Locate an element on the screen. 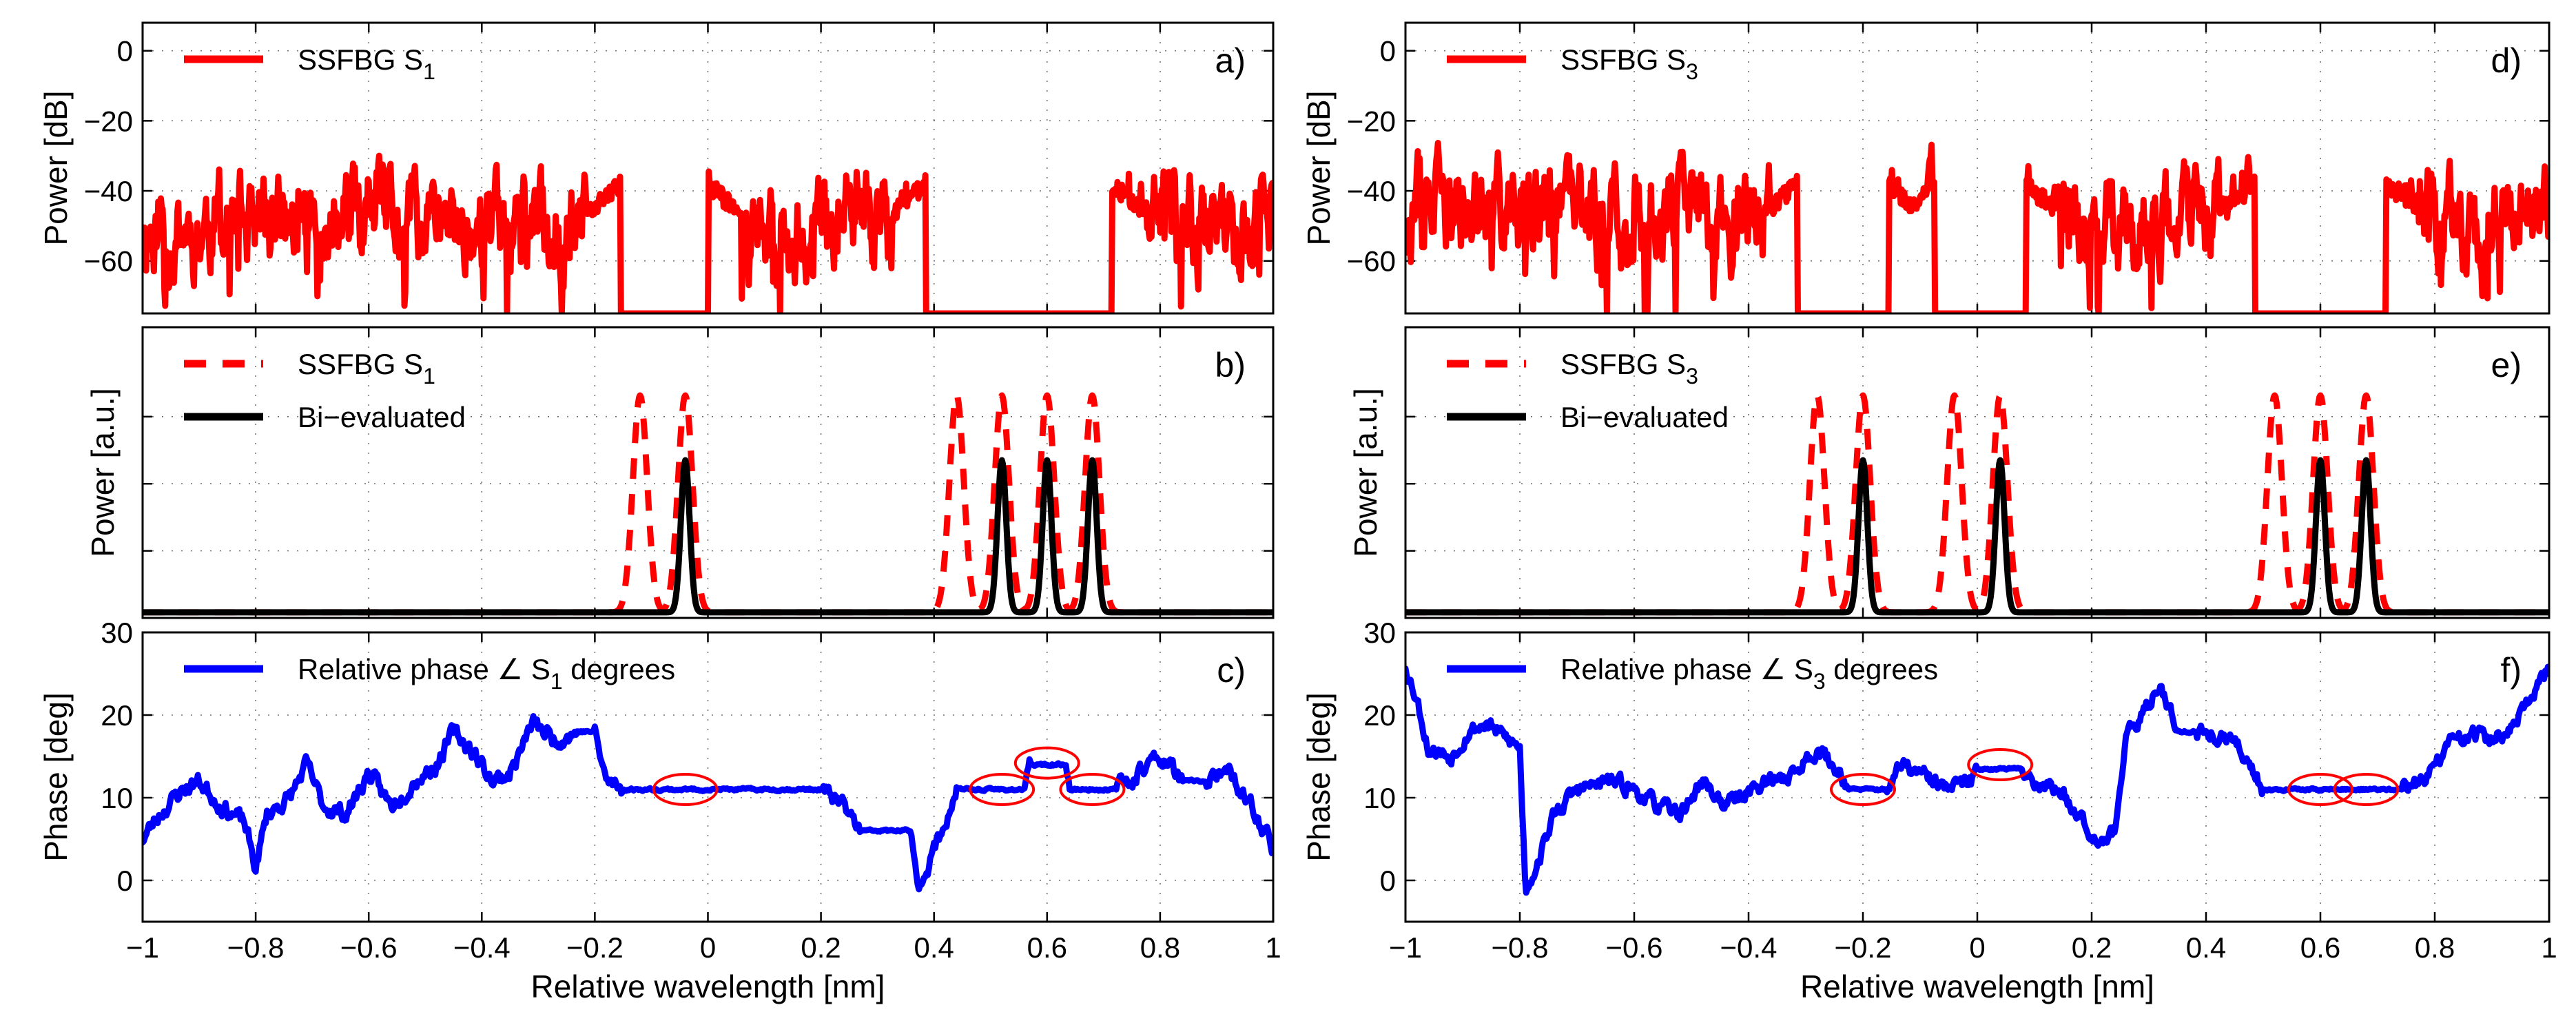 This screenshot has height=1034, width=2576. panel-b: Power [a.u.] SSFBG S1 Bi−evaluated b) is located at coordinates (680, 472).